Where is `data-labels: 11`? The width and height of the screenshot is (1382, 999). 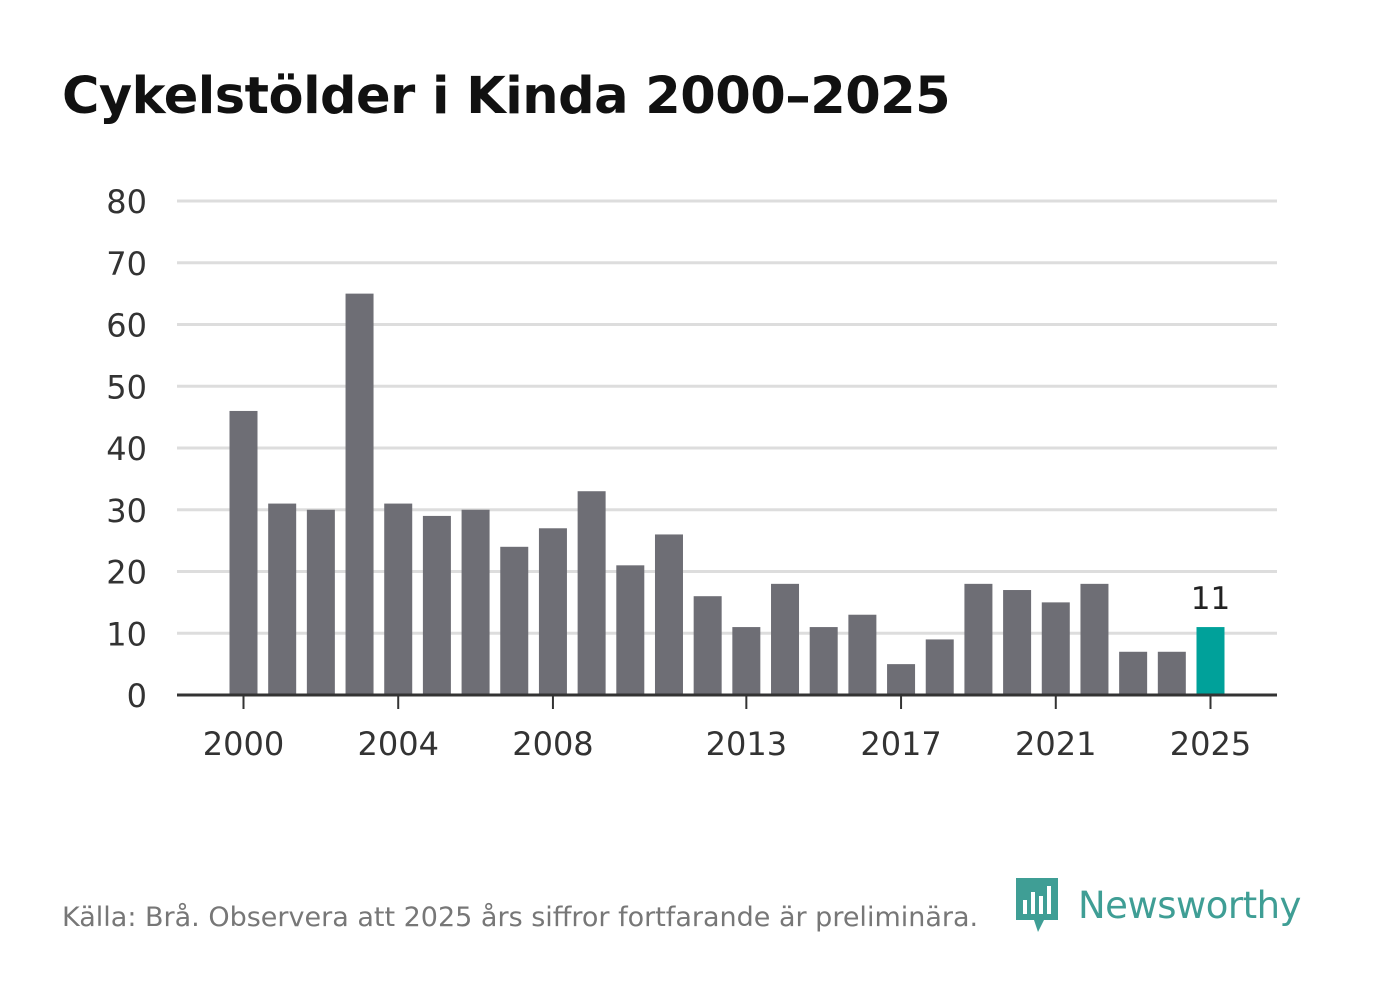 data-labels: 11 is located at coordinates (1210, 599).